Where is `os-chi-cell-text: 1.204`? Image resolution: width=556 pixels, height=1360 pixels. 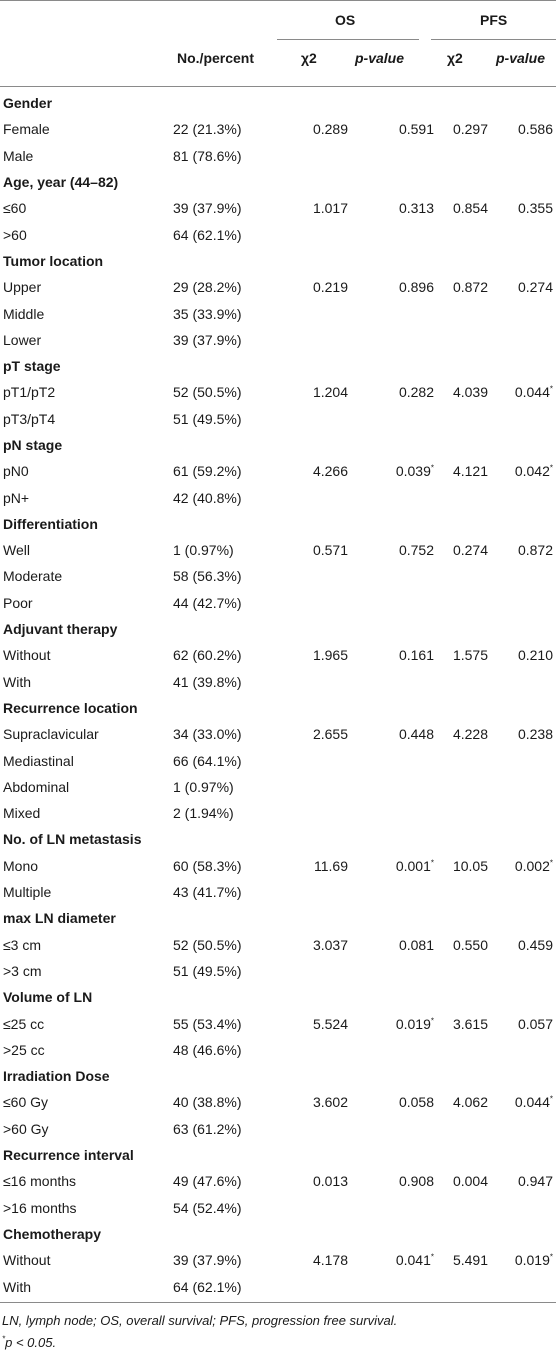 os-chi-cell-text: 1.204 is located at coordinates (330, 392).